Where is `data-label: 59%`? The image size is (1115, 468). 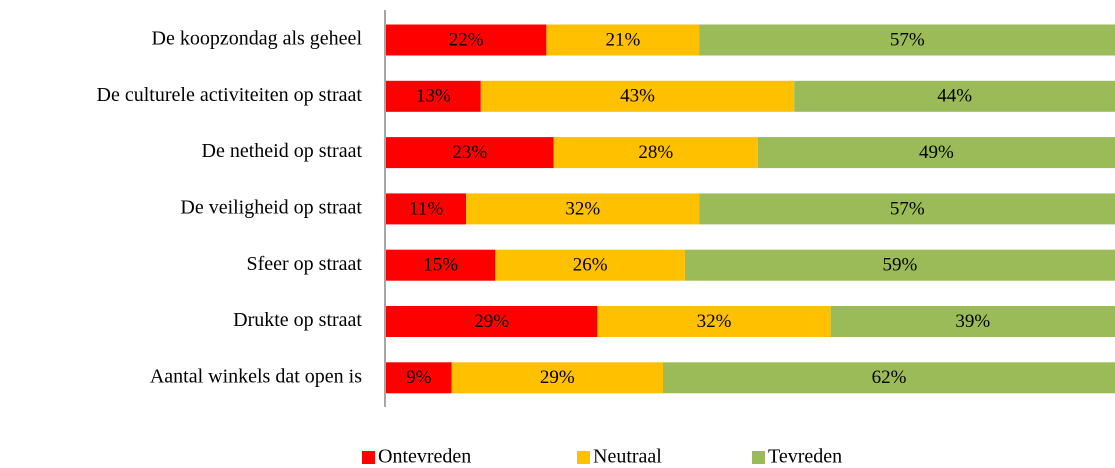 data-label: 59% is located at coordinates (900, 265).